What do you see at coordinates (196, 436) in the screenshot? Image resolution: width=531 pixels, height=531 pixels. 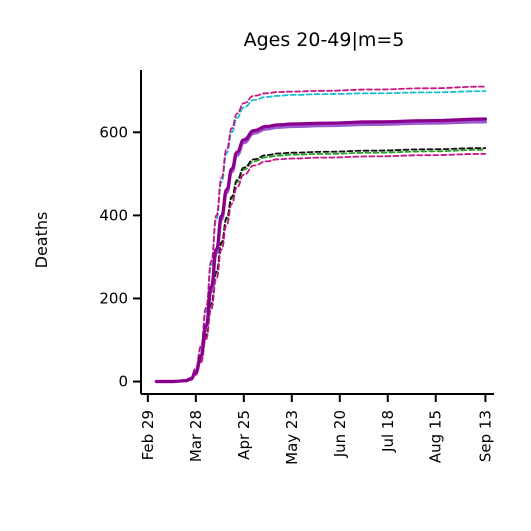 I see `x-tick-label: Mar 28` at bounding box center [196, 436].